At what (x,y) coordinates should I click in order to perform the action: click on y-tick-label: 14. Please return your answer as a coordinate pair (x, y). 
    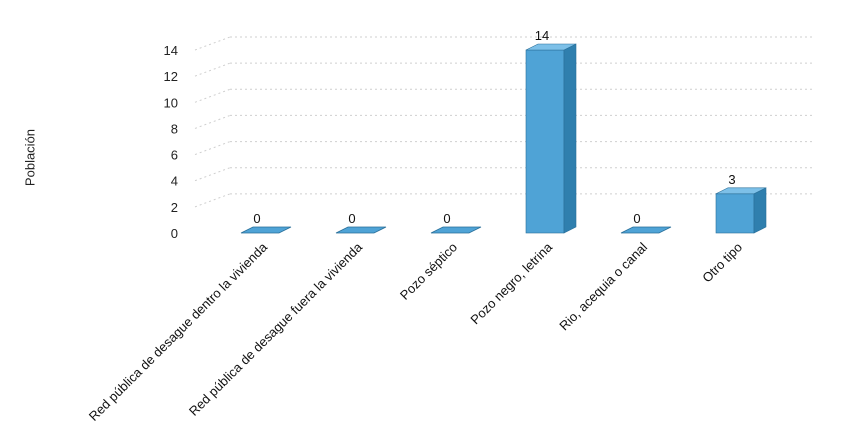
    Looking at the image, I should click on (171, 50).